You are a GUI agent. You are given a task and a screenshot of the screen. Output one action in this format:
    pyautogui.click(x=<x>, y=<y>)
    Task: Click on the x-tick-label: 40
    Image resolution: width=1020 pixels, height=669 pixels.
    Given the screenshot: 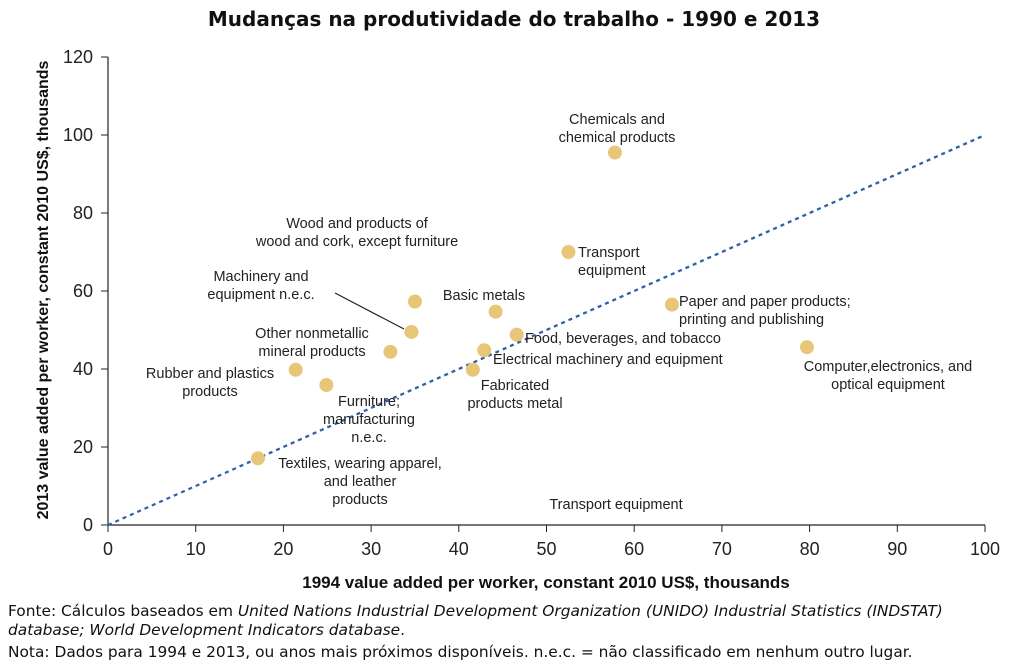 What is the action you would take?
    pyautogui.click(x=459, y=549)
    